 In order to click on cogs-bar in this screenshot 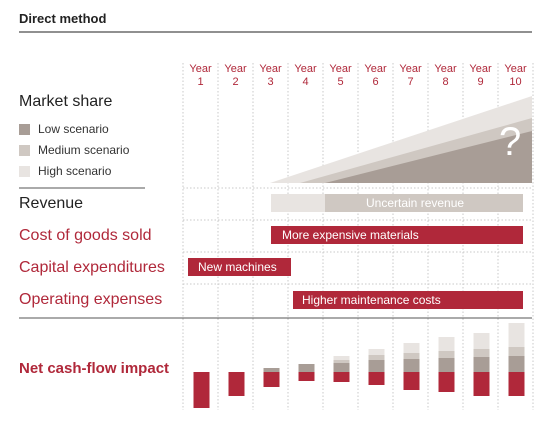, I will do `click(397, 235)`.